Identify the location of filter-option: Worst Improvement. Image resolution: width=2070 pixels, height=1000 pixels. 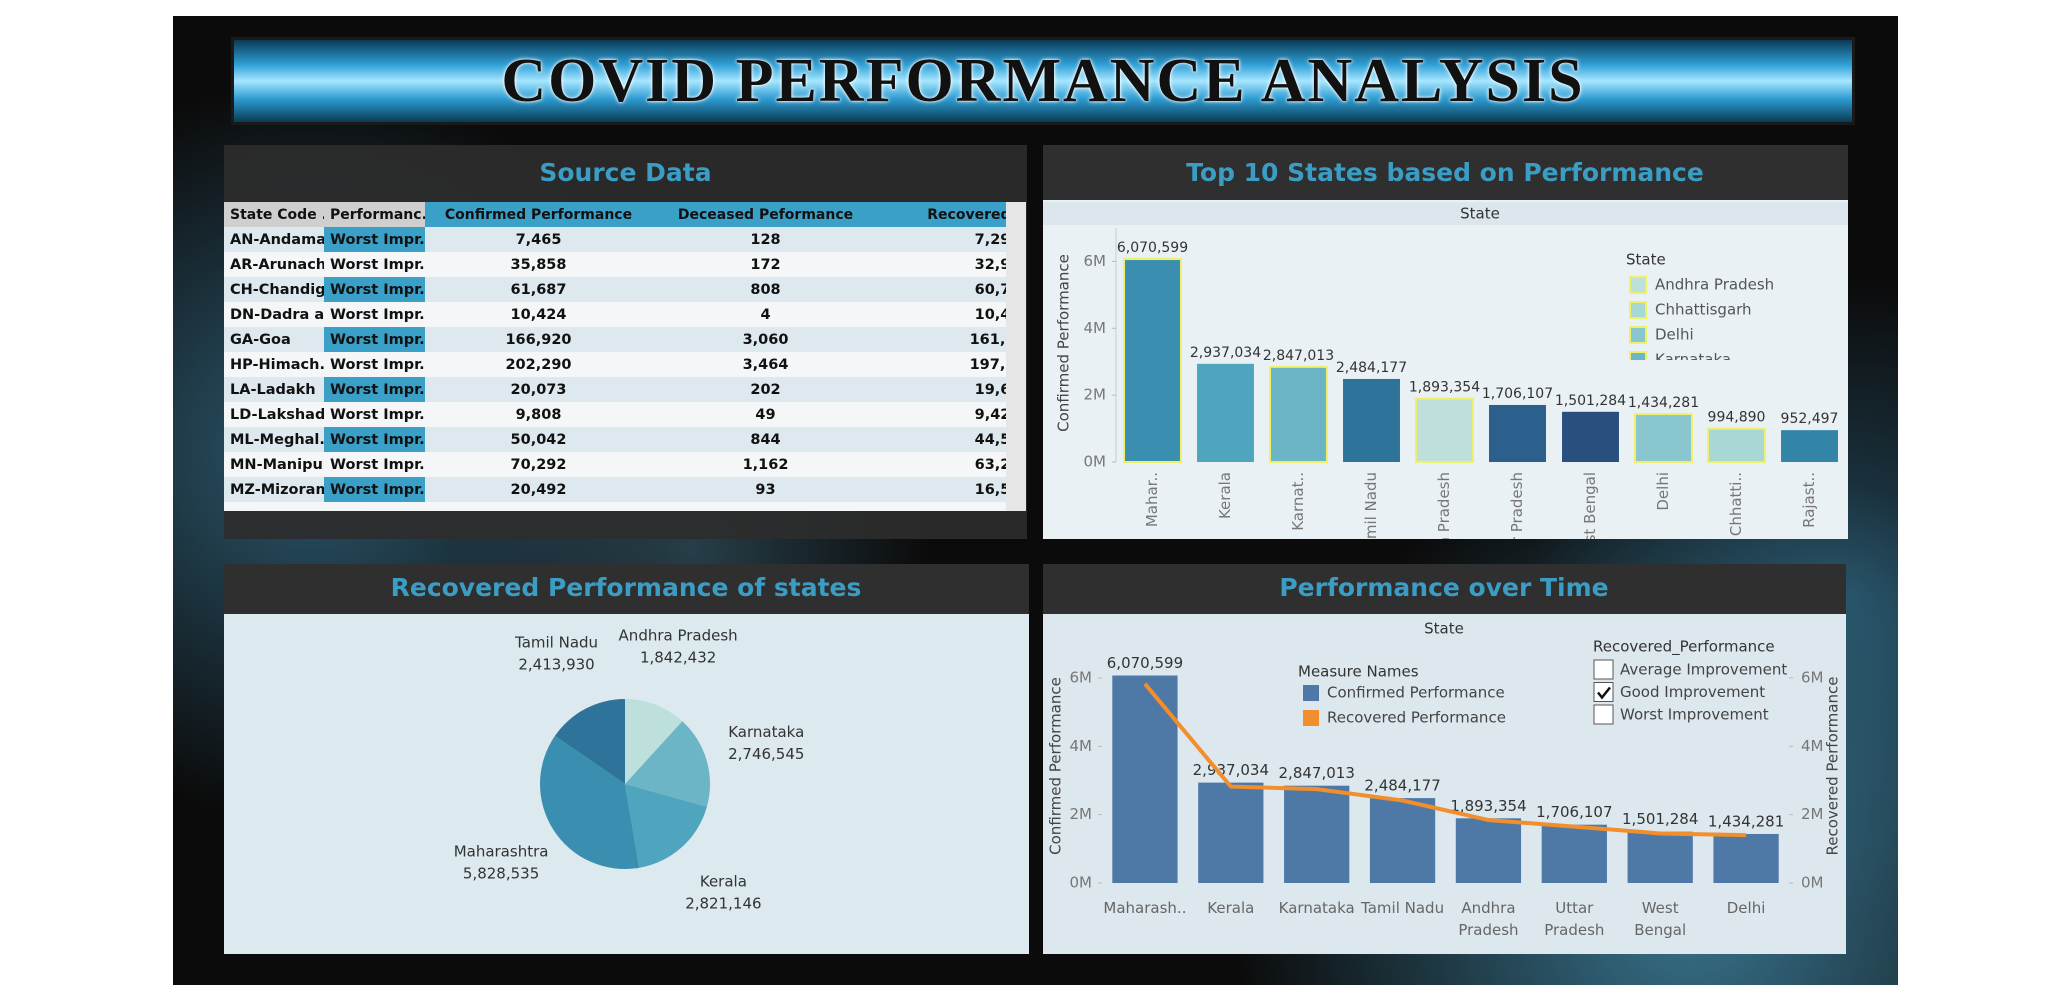
(1694, 715).